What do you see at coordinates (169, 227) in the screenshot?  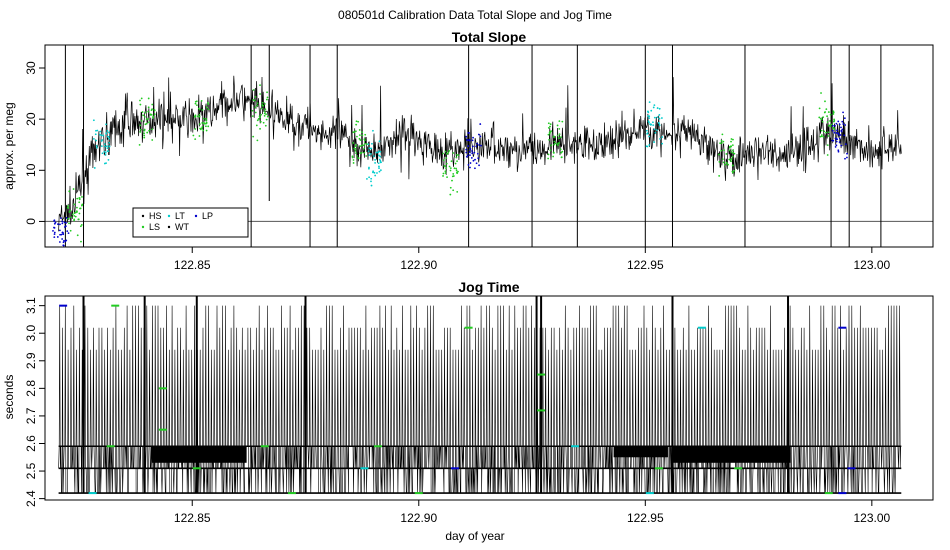 I see `legend-marker` at bounding box center [169, 227].